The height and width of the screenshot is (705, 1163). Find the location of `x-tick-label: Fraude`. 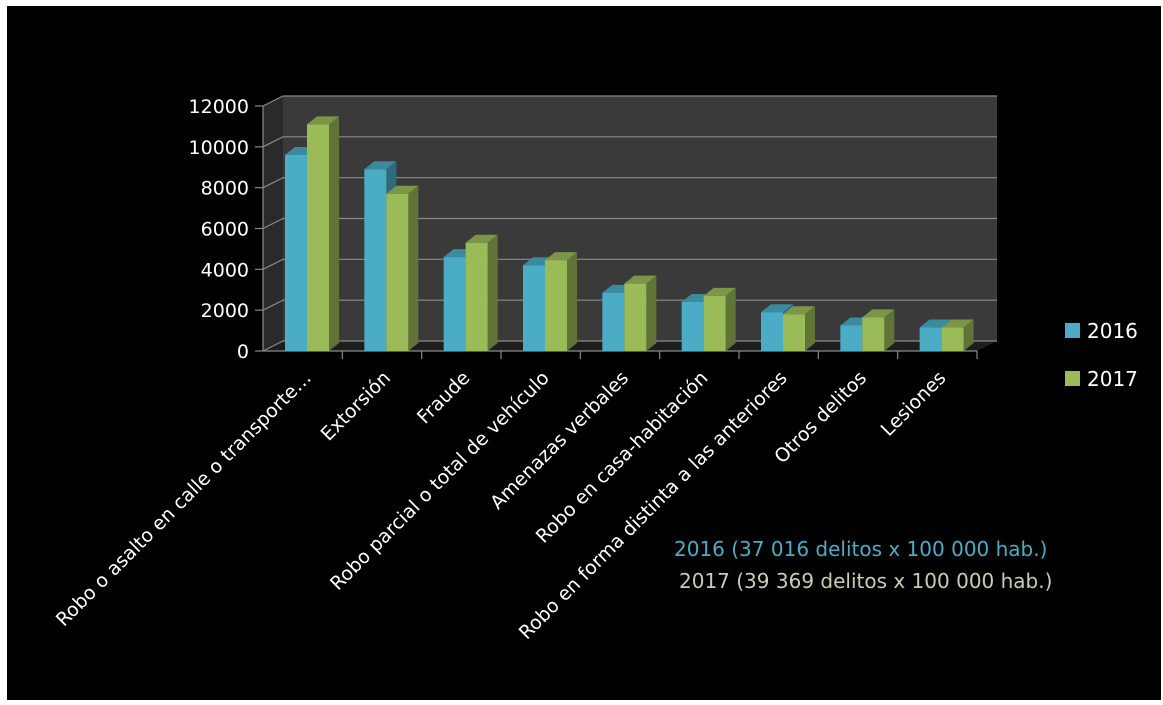

x-tick-label: Fraude is located at coordinates (443, 397).